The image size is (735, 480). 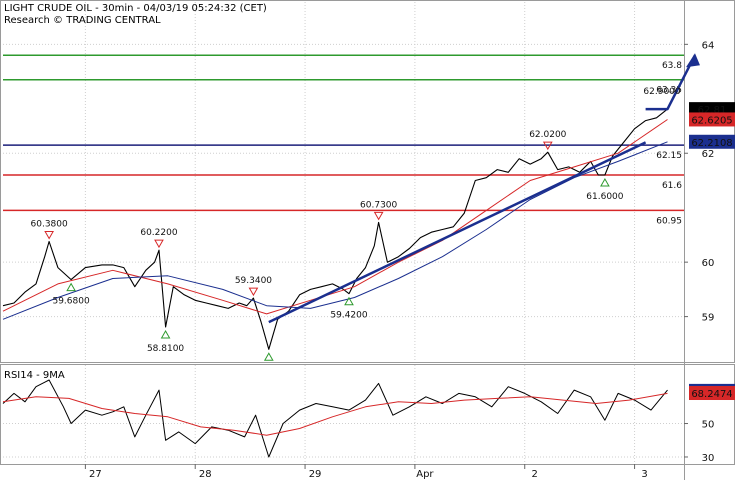 I want to click on y-tick-label: 62, so click(x=708, y=154).